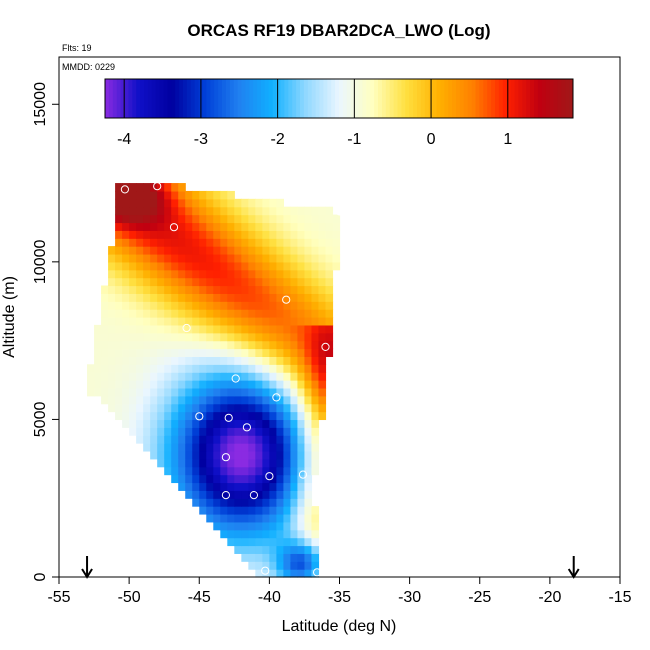 This screenshot has height=650, width=650. Describe the element at coordinates (199, 416) in the screenshot. I see `observation-point` at that location.